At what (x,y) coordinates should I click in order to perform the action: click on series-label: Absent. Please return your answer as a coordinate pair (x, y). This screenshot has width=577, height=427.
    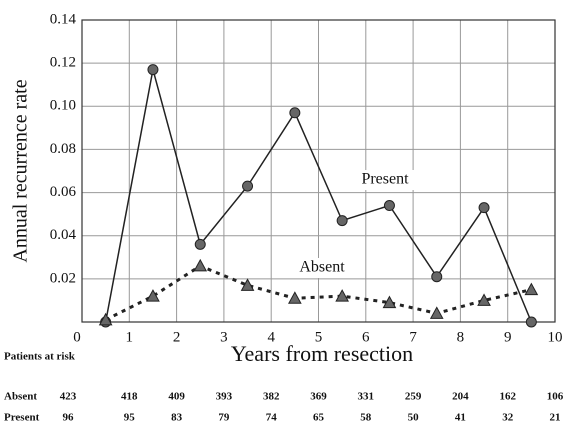
    Looking at the image, I should click on (322, 267).